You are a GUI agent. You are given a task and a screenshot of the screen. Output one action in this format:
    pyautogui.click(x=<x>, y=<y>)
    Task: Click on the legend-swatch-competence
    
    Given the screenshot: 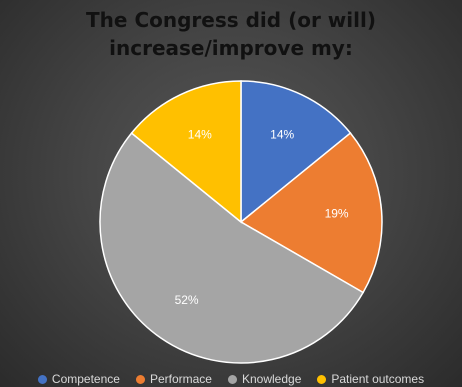 What is the action you would take?
    pyautogui.click(x=42, y=379)
    